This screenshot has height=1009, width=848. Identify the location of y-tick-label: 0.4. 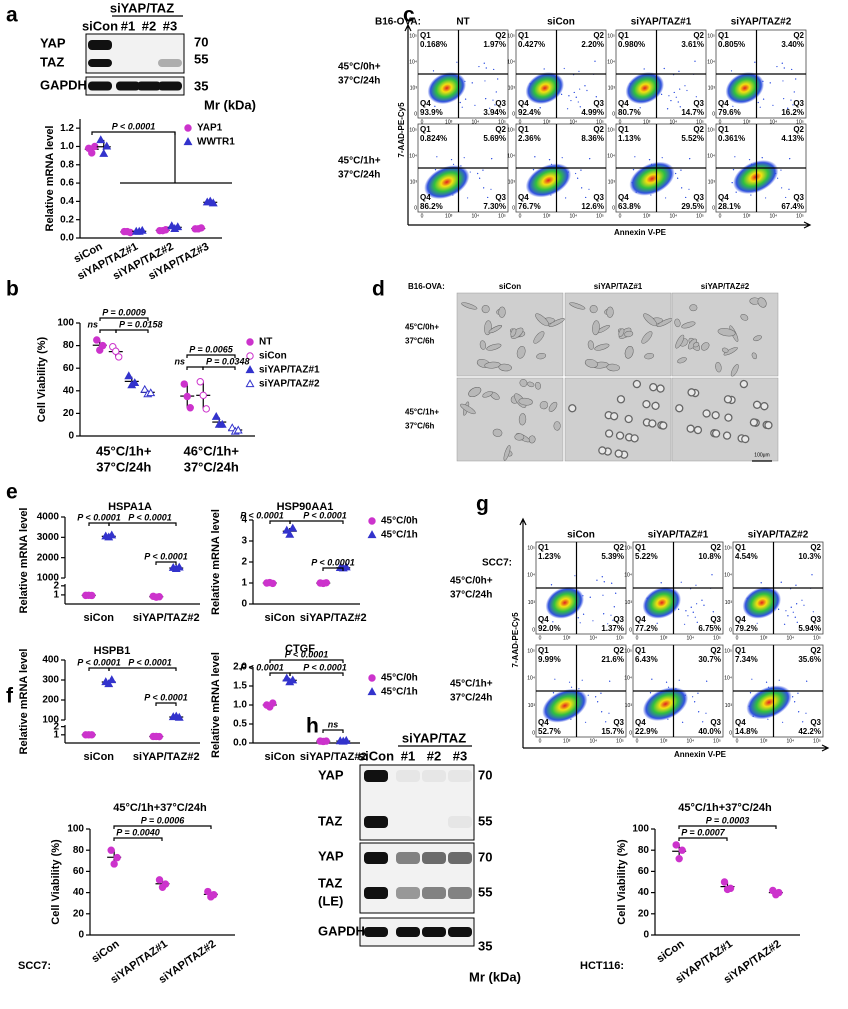
(67, 201).